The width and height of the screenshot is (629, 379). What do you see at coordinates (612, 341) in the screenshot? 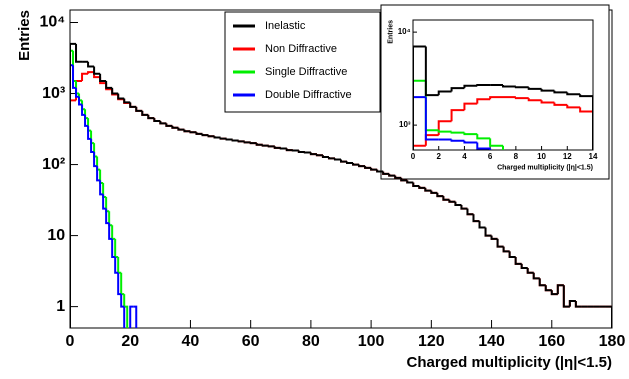
I see `x-tick-label: 180` at bounding box center [612, 341].